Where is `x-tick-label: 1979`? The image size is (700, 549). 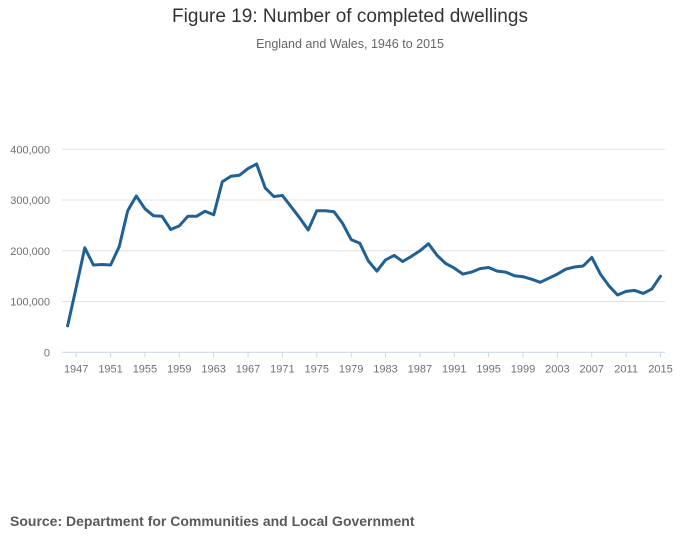 x-tick-label: 1979 is located at coordinates (351, 369).